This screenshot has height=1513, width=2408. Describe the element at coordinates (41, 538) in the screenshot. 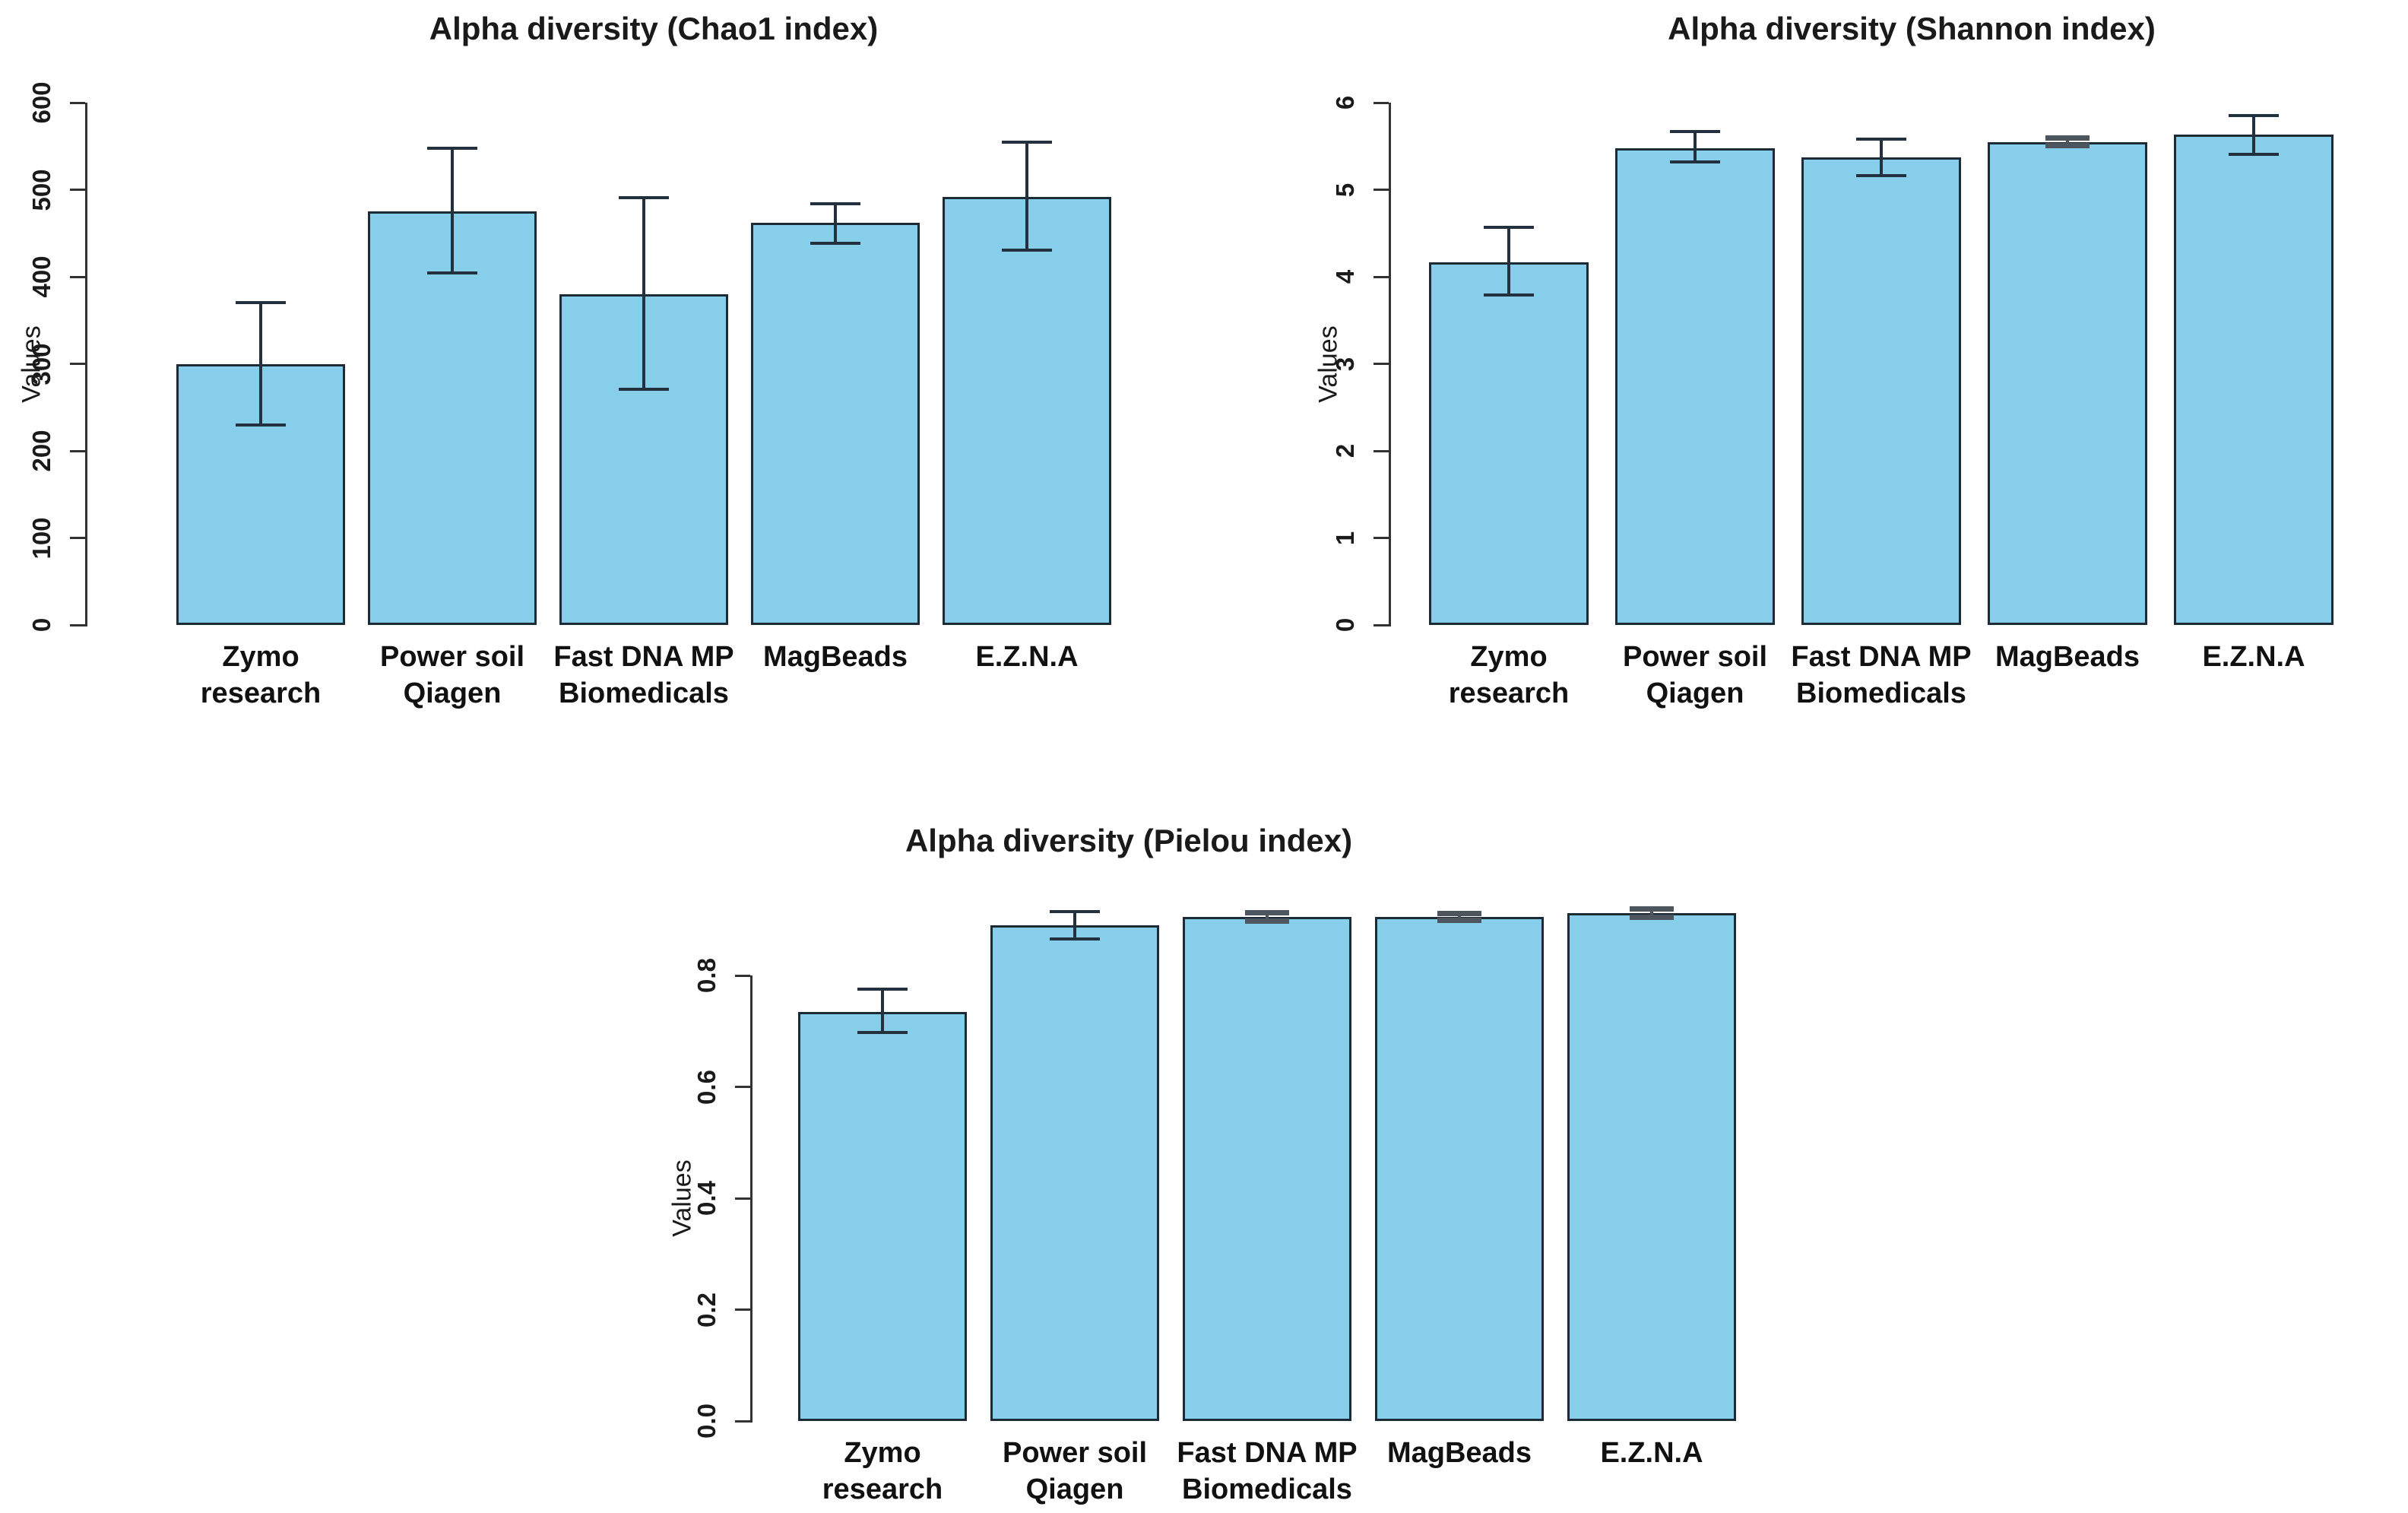

I see `y-tick-label: 100` at that location.